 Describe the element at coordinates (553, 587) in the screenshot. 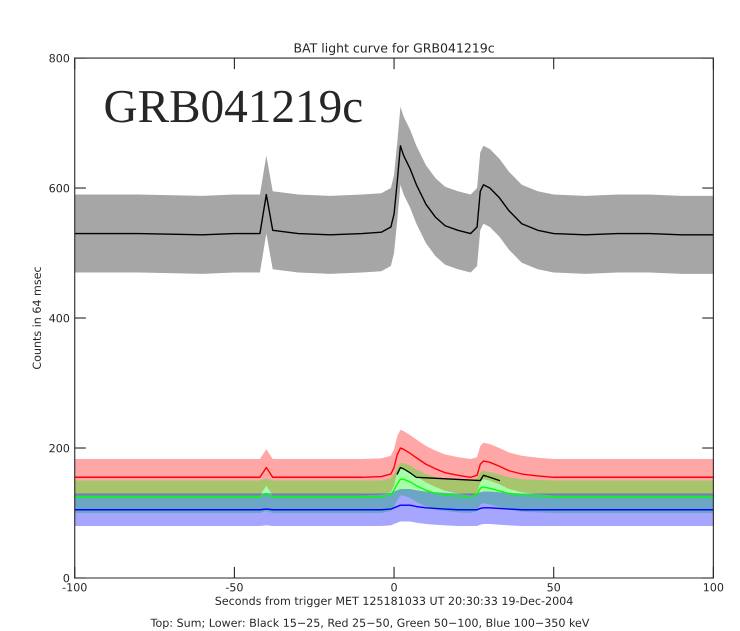

I see `x-tick-label: 50` at that location.